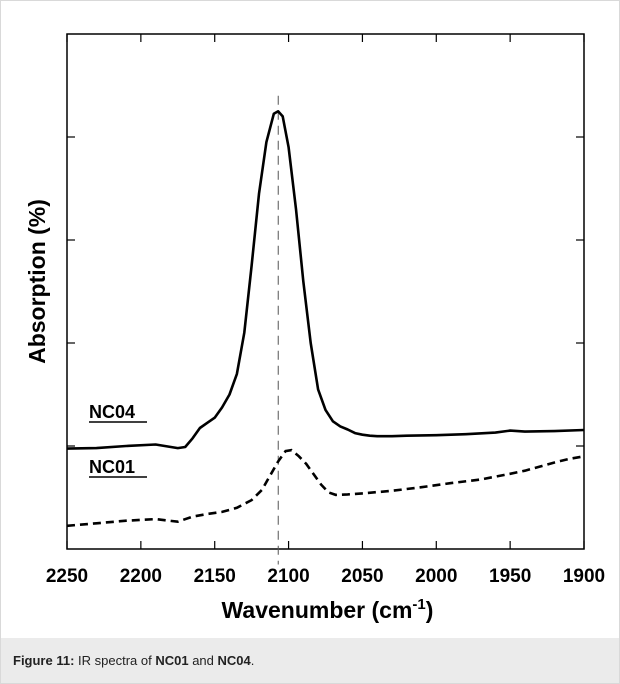  I want to click on caption-compound-nc04: NC04, so click(234, 660).